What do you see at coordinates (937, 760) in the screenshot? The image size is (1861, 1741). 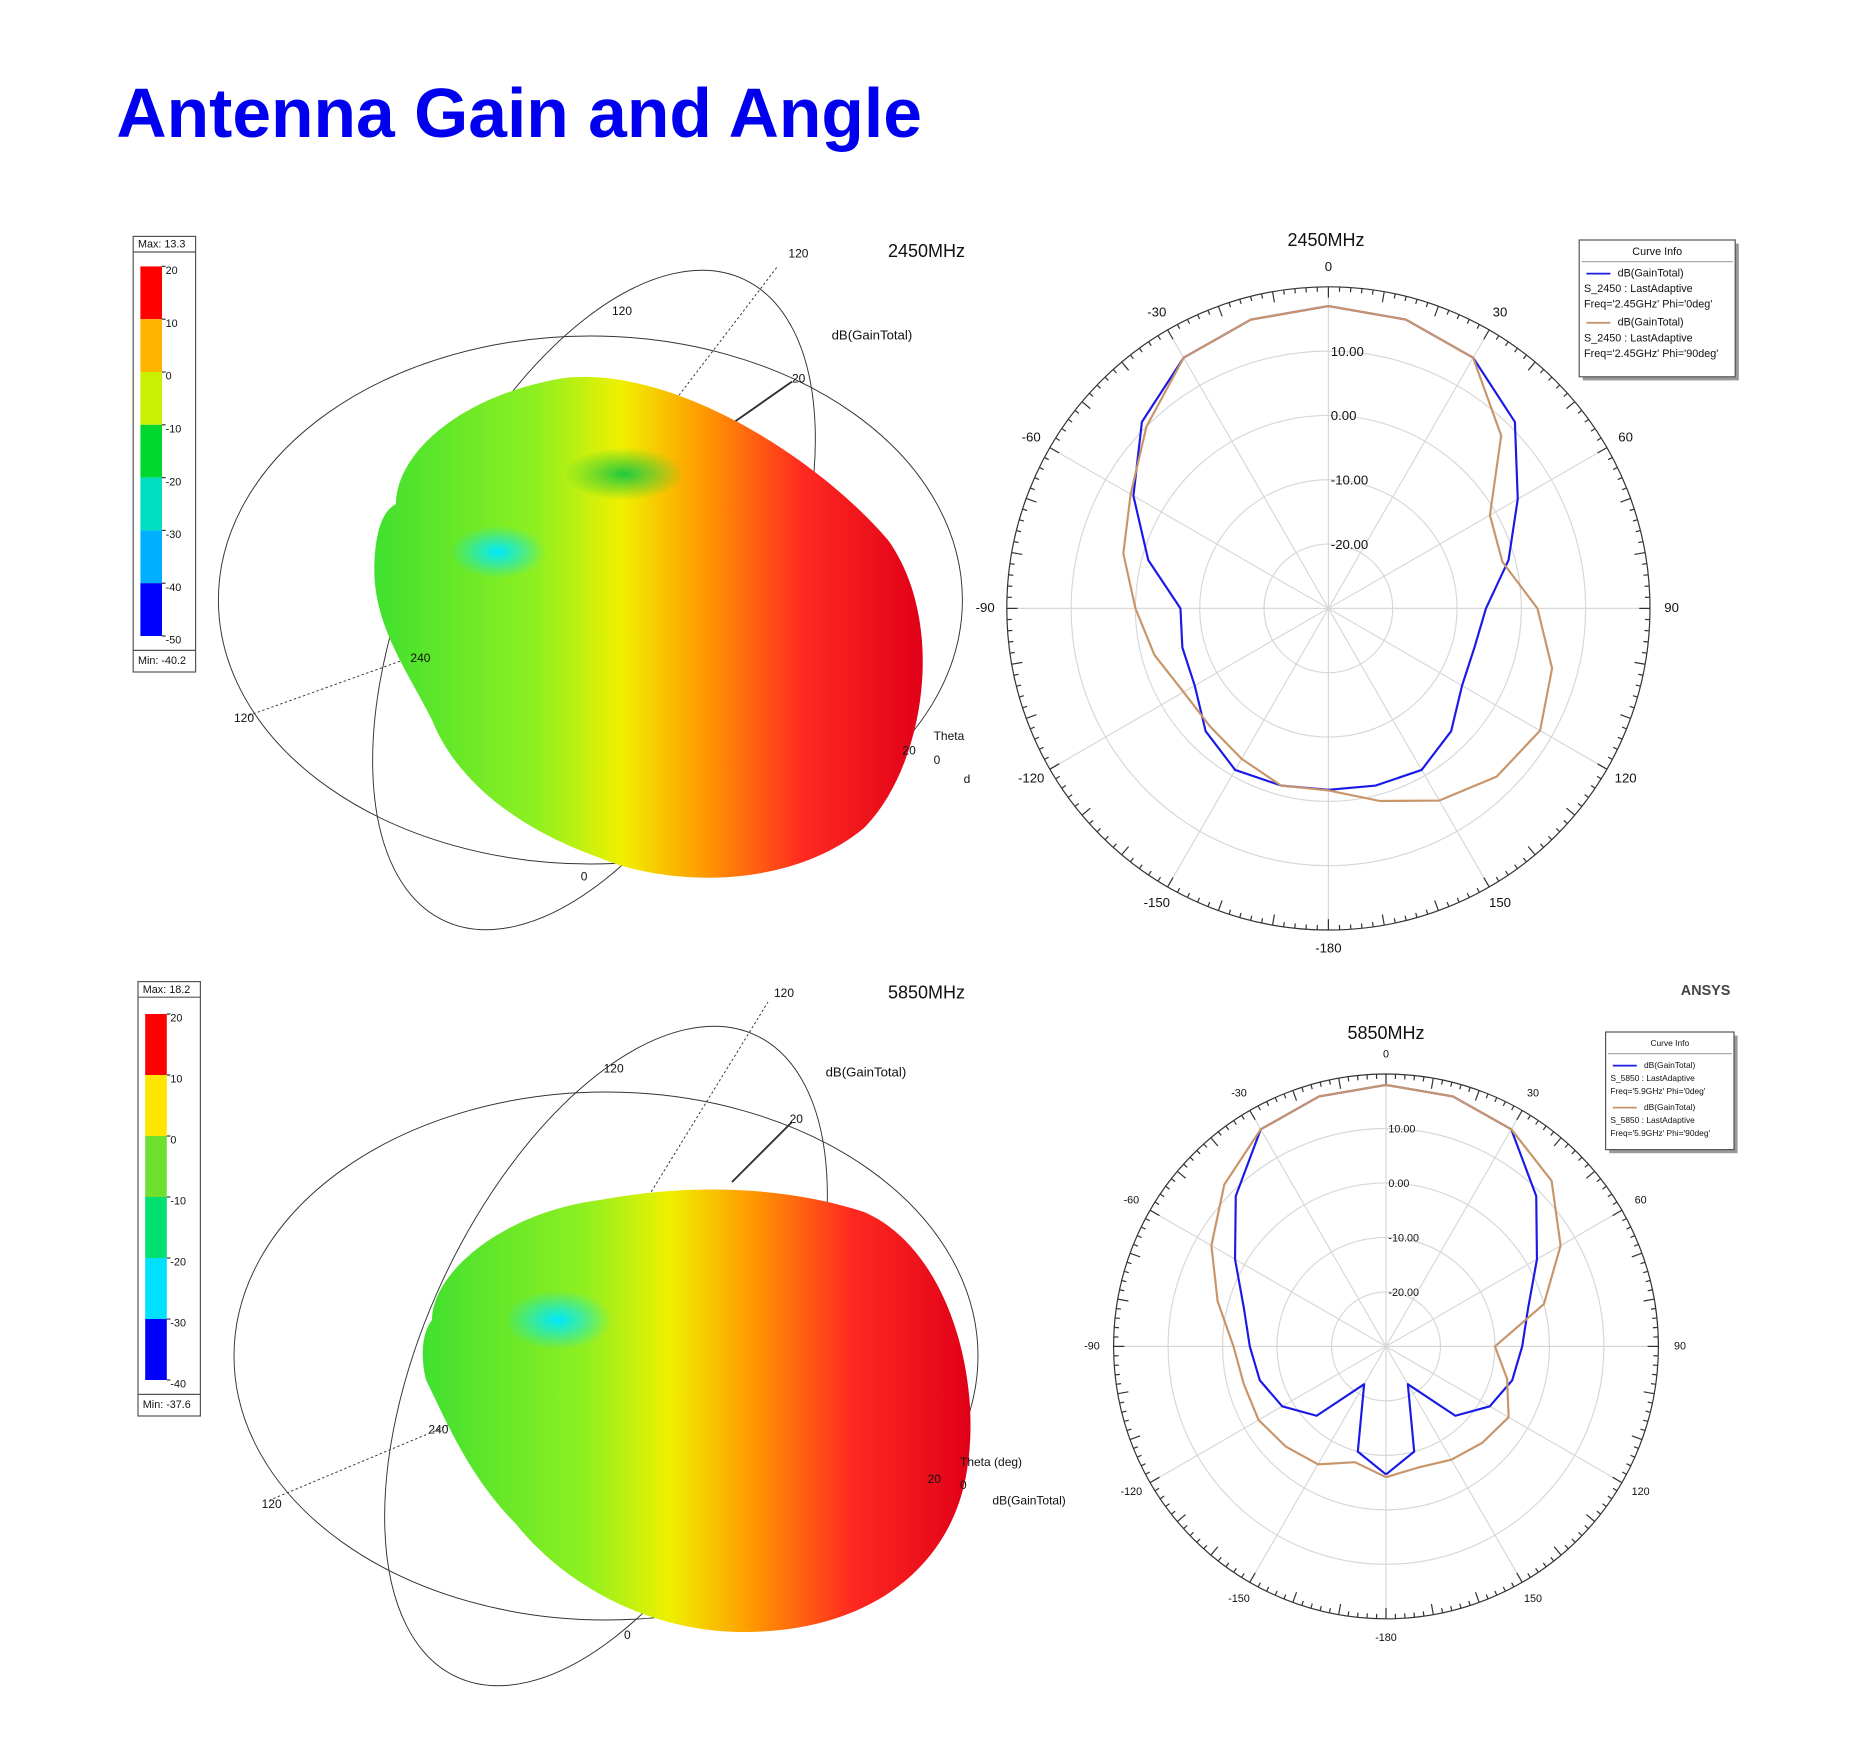 I see `axis-label: 0` at bounding box center [937, 760].